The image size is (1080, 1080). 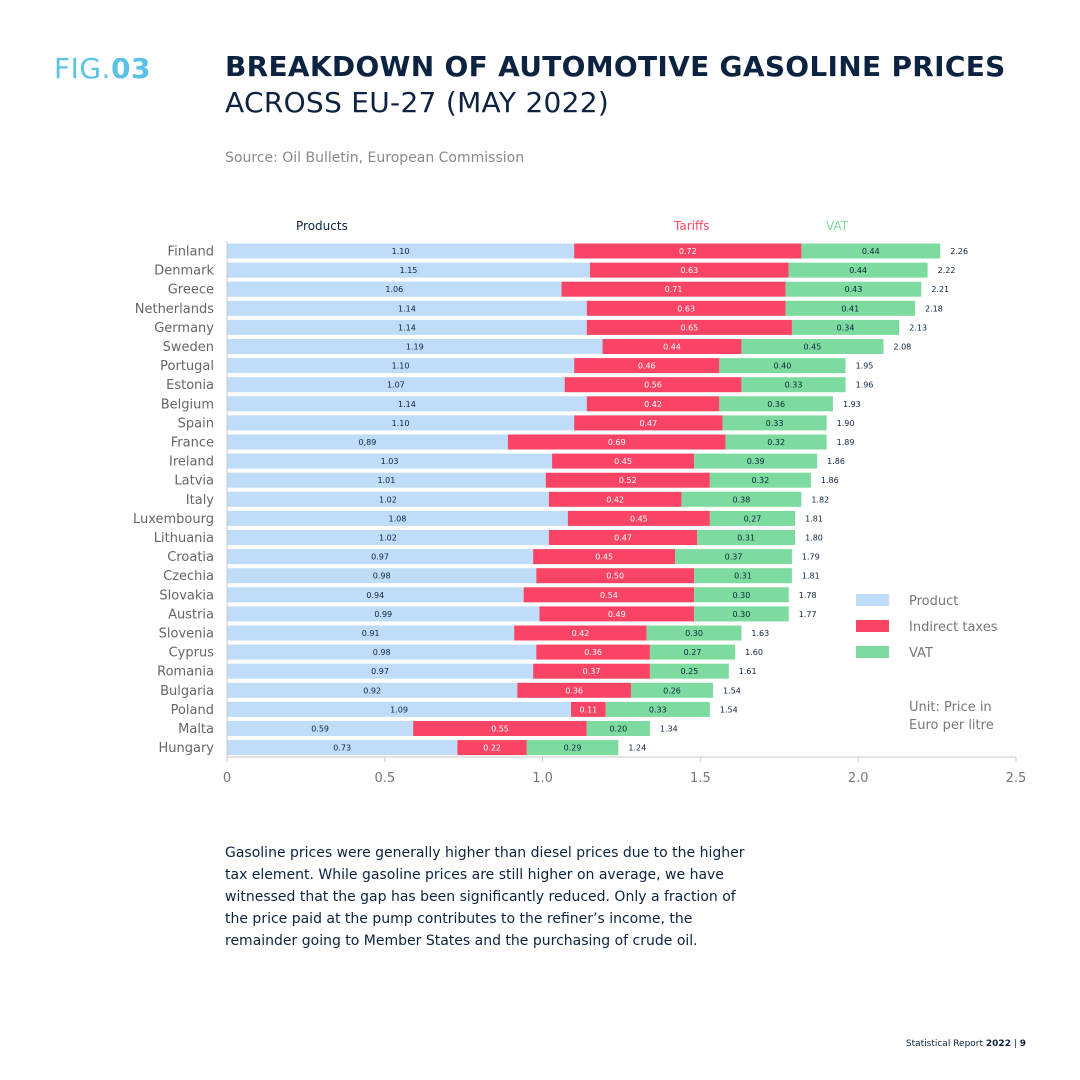 I want to click on data-label-product: 1.14, so click(x=407, y=404).